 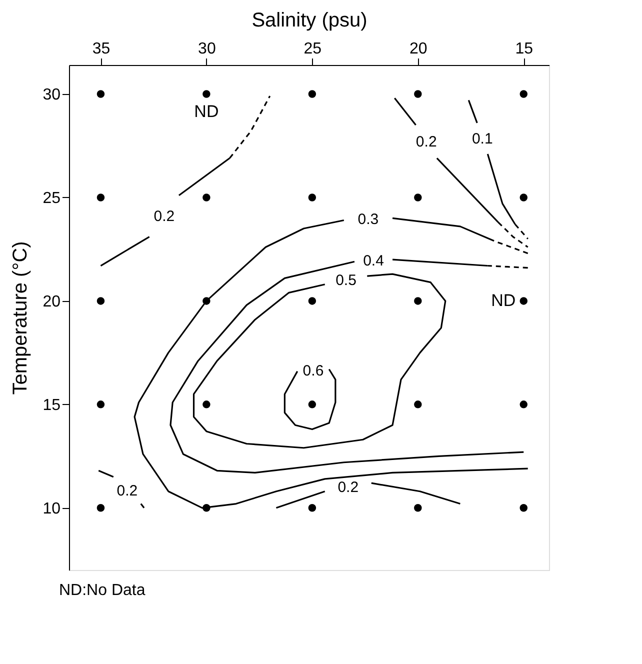 What do you see at coordinates (21, 318) in the screenshot?
I see `y-axis-title: Temperature (°C)` at bounding box center [21, 318].